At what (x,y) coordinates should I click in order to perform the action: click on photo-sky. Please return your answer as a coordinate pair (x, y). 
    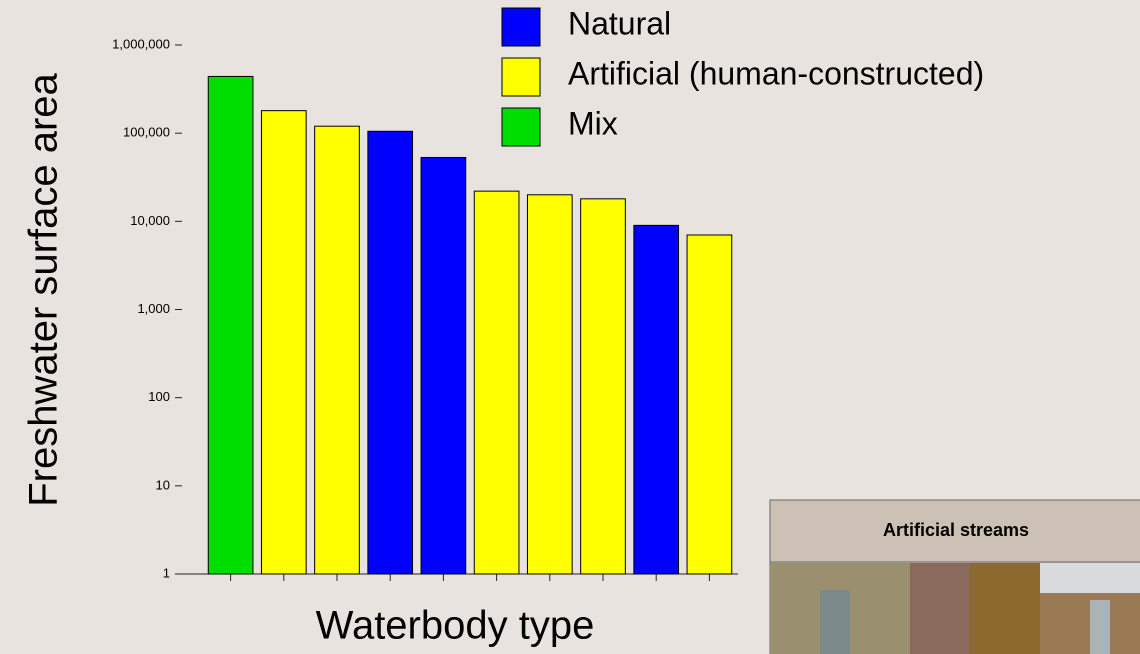
    Looking at the image, I should click on (1090, 578).